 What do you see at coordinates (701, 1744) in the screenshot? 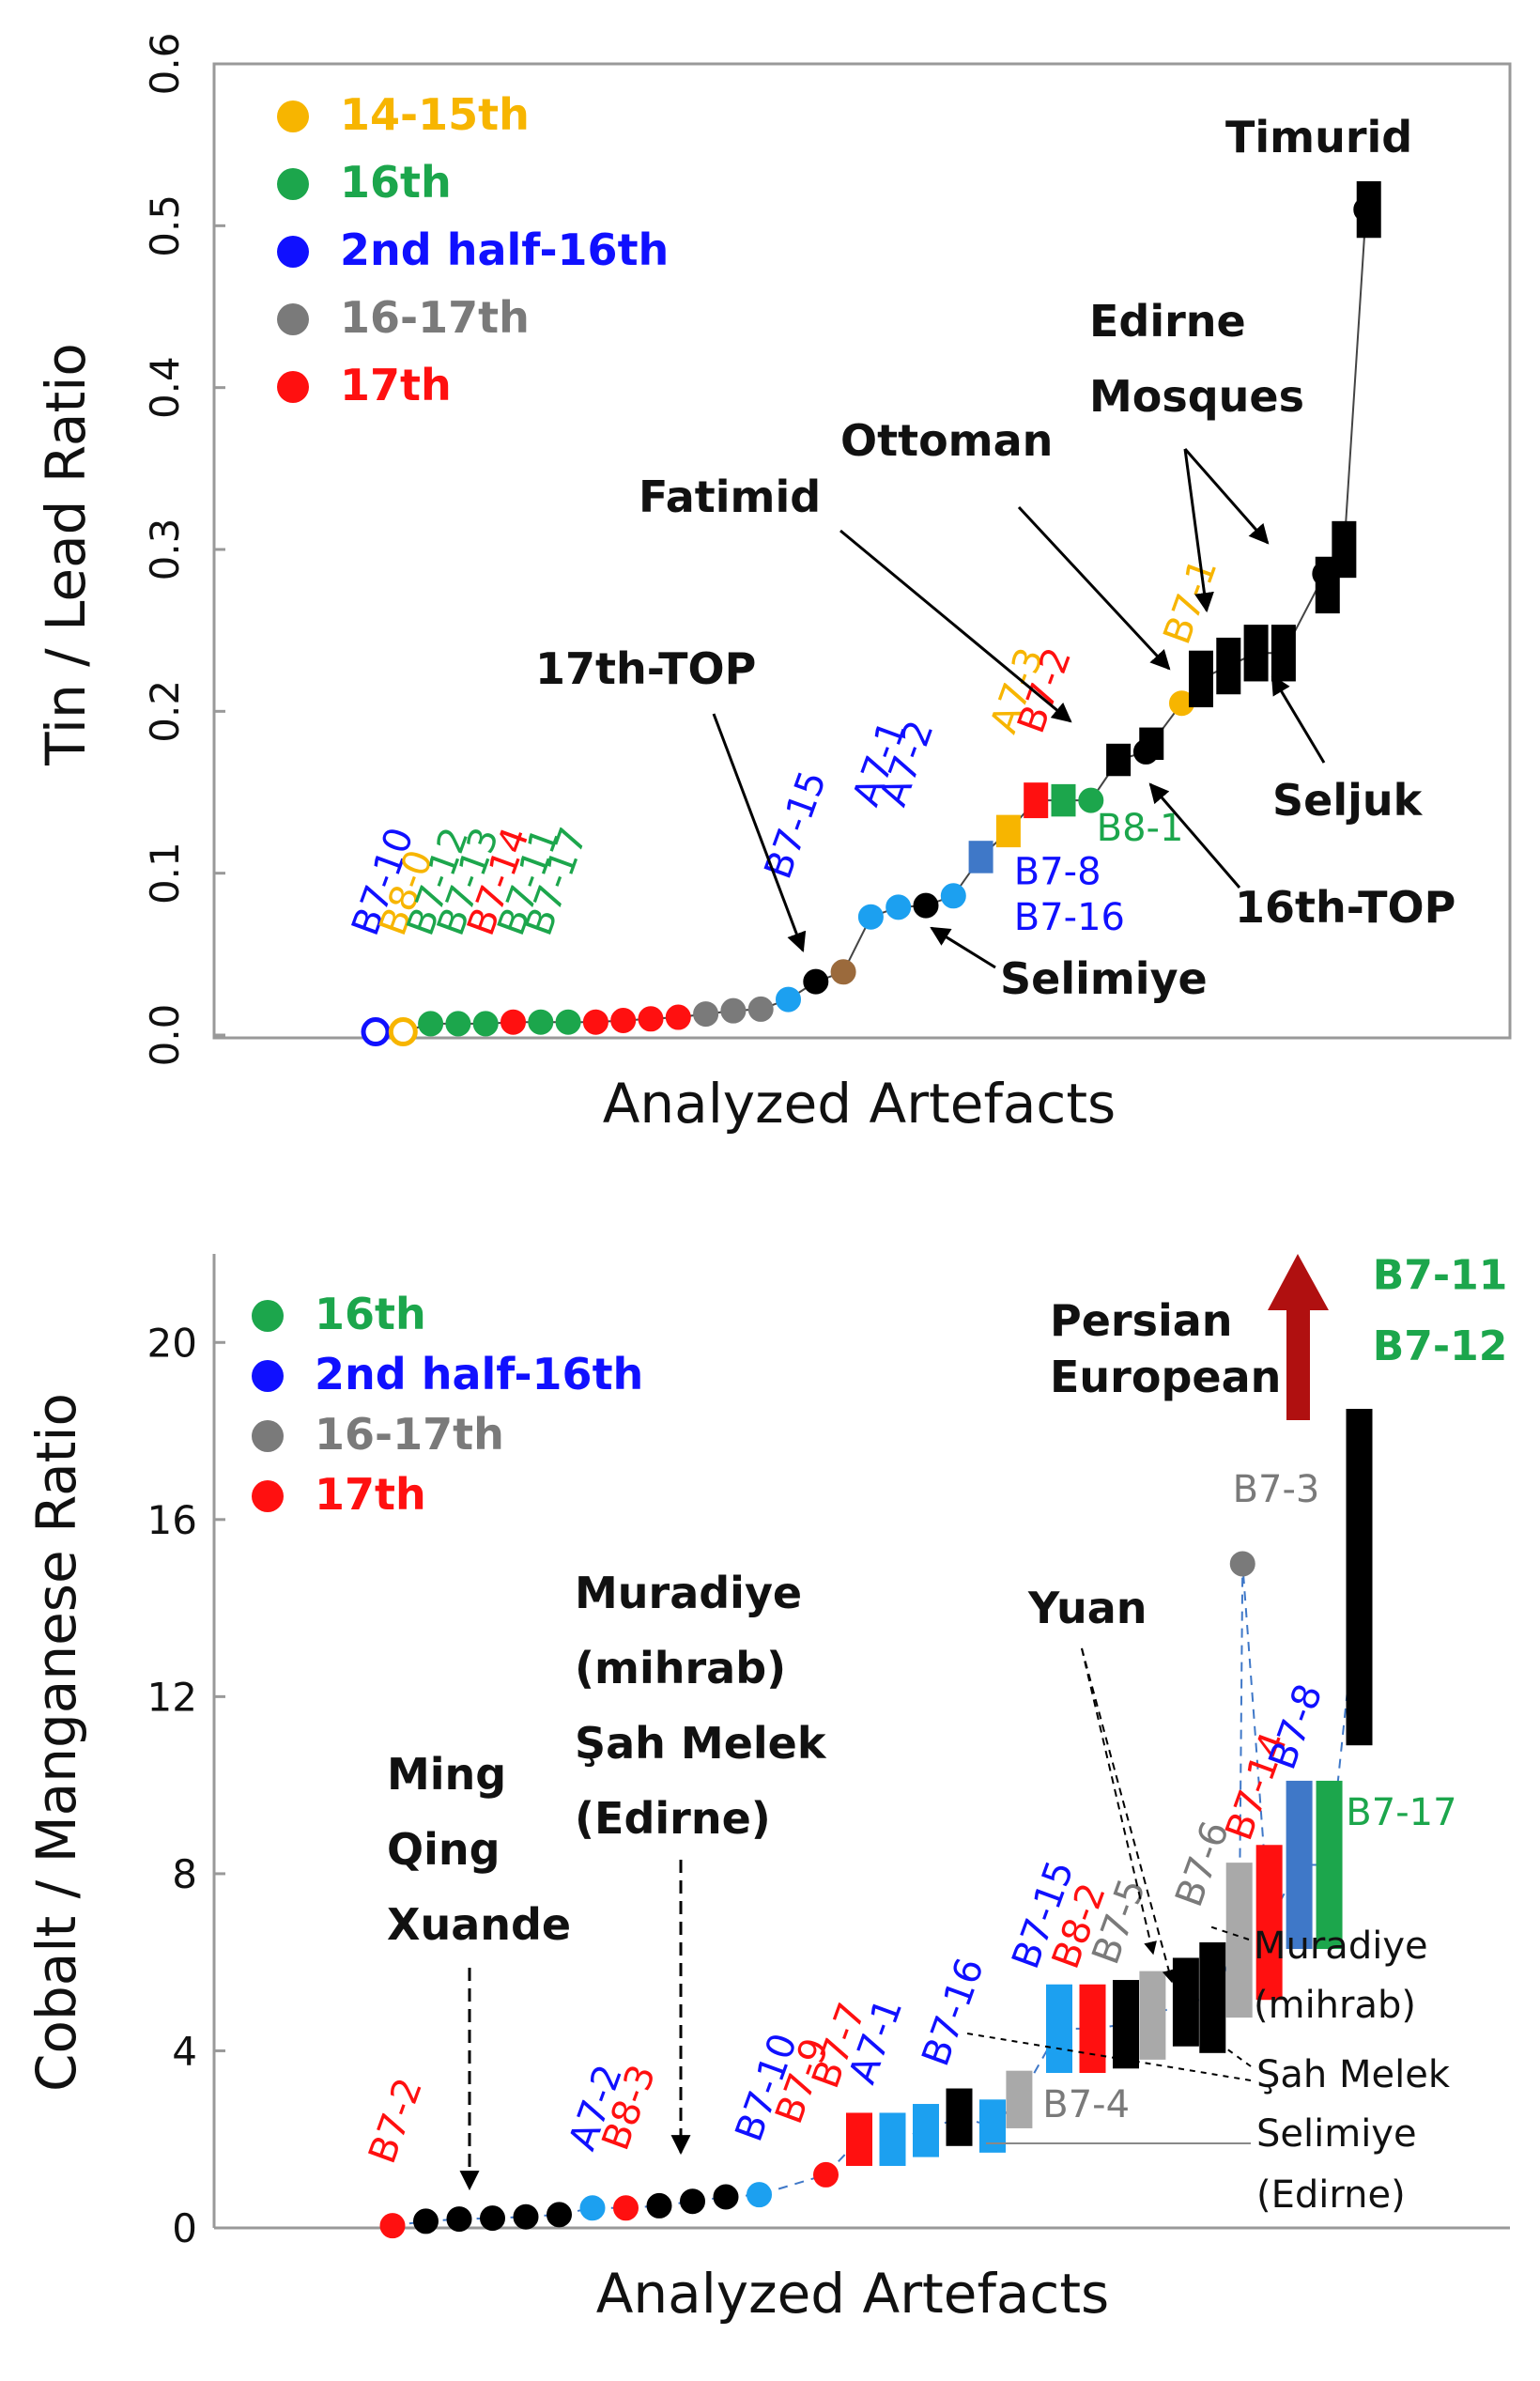
I see `annotation-sah-melek: Şah Melek` at bounding box center [701, 1744].